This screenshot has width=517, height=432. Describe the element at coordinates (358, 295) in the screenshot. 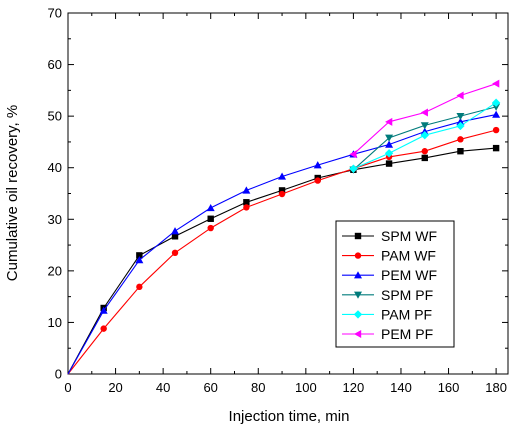

I see `legend-marker-spm-pf` at that location.